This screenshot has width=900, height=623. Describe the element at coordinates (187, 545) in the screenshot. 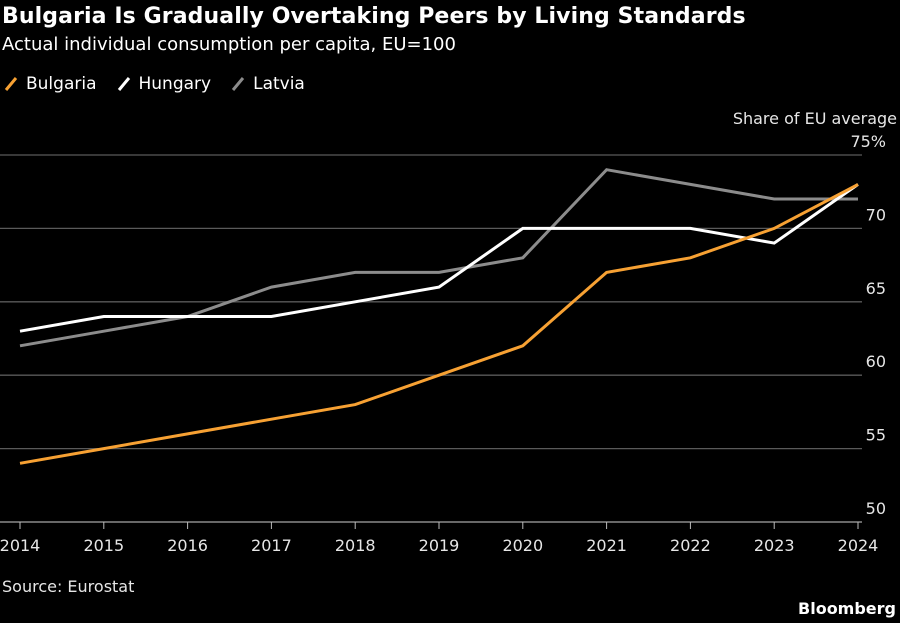

I see `x-tick-label: 2016` at that location.